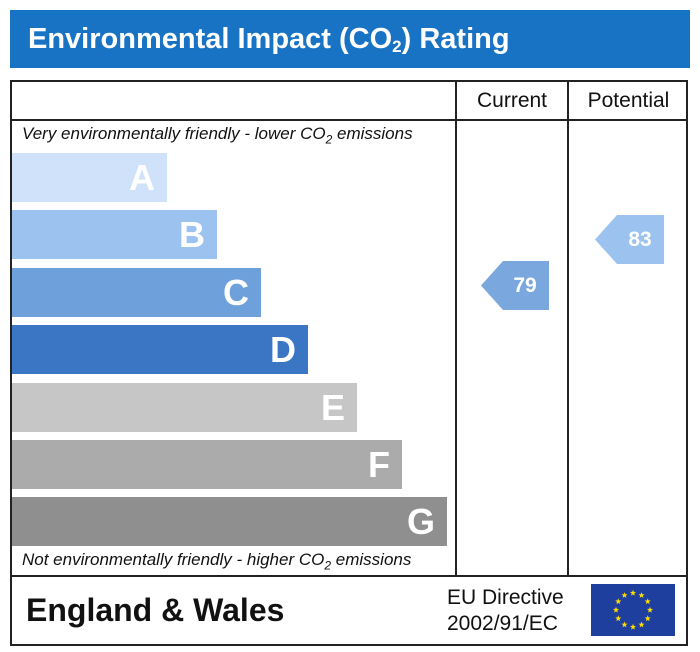 The width and height of the screenshot is (700, 652). What do you see at coordinates (349, 576) in the screenshot?
I see `footer-rule` at bounding box center [349, 576].